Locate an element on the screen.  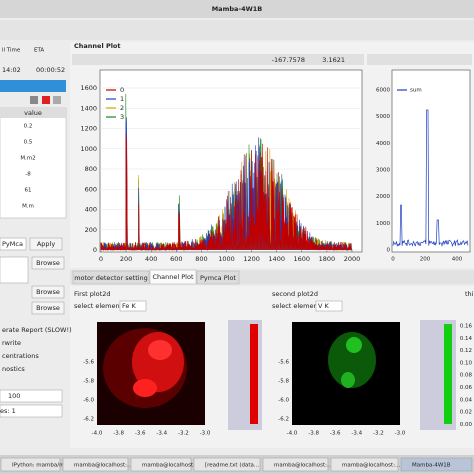
spin-text: 100 is located at coordinates (14, 396).